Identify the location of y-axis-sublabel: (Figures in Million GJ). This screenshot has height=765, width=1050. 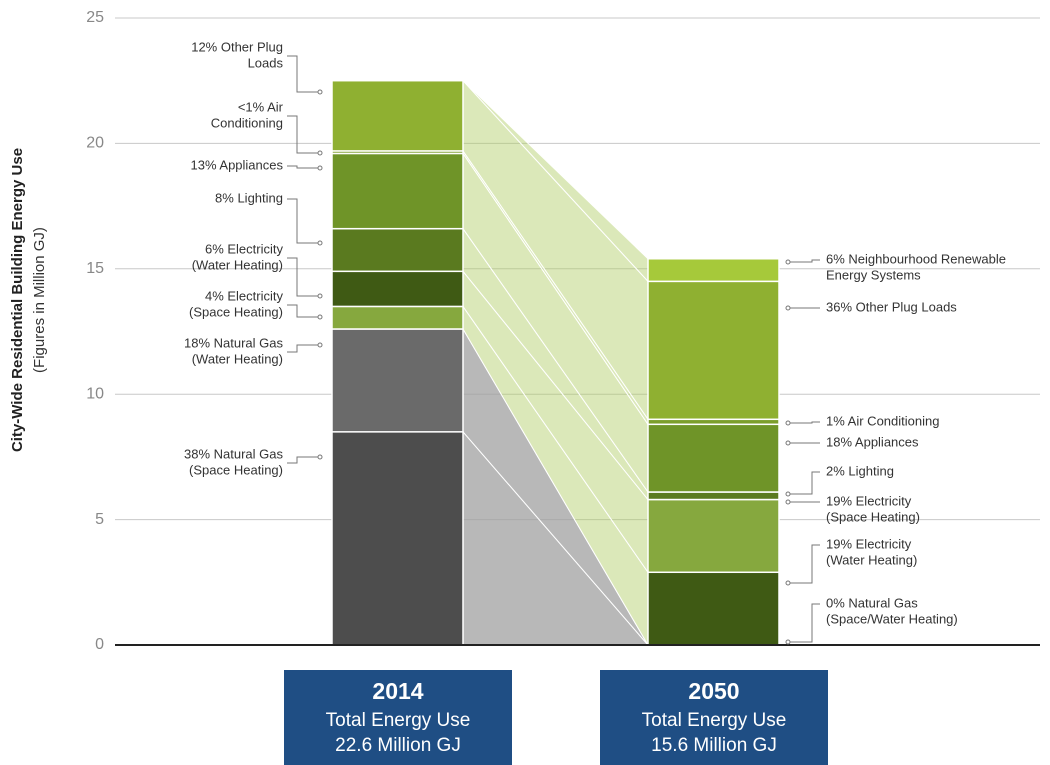
(39, 300).